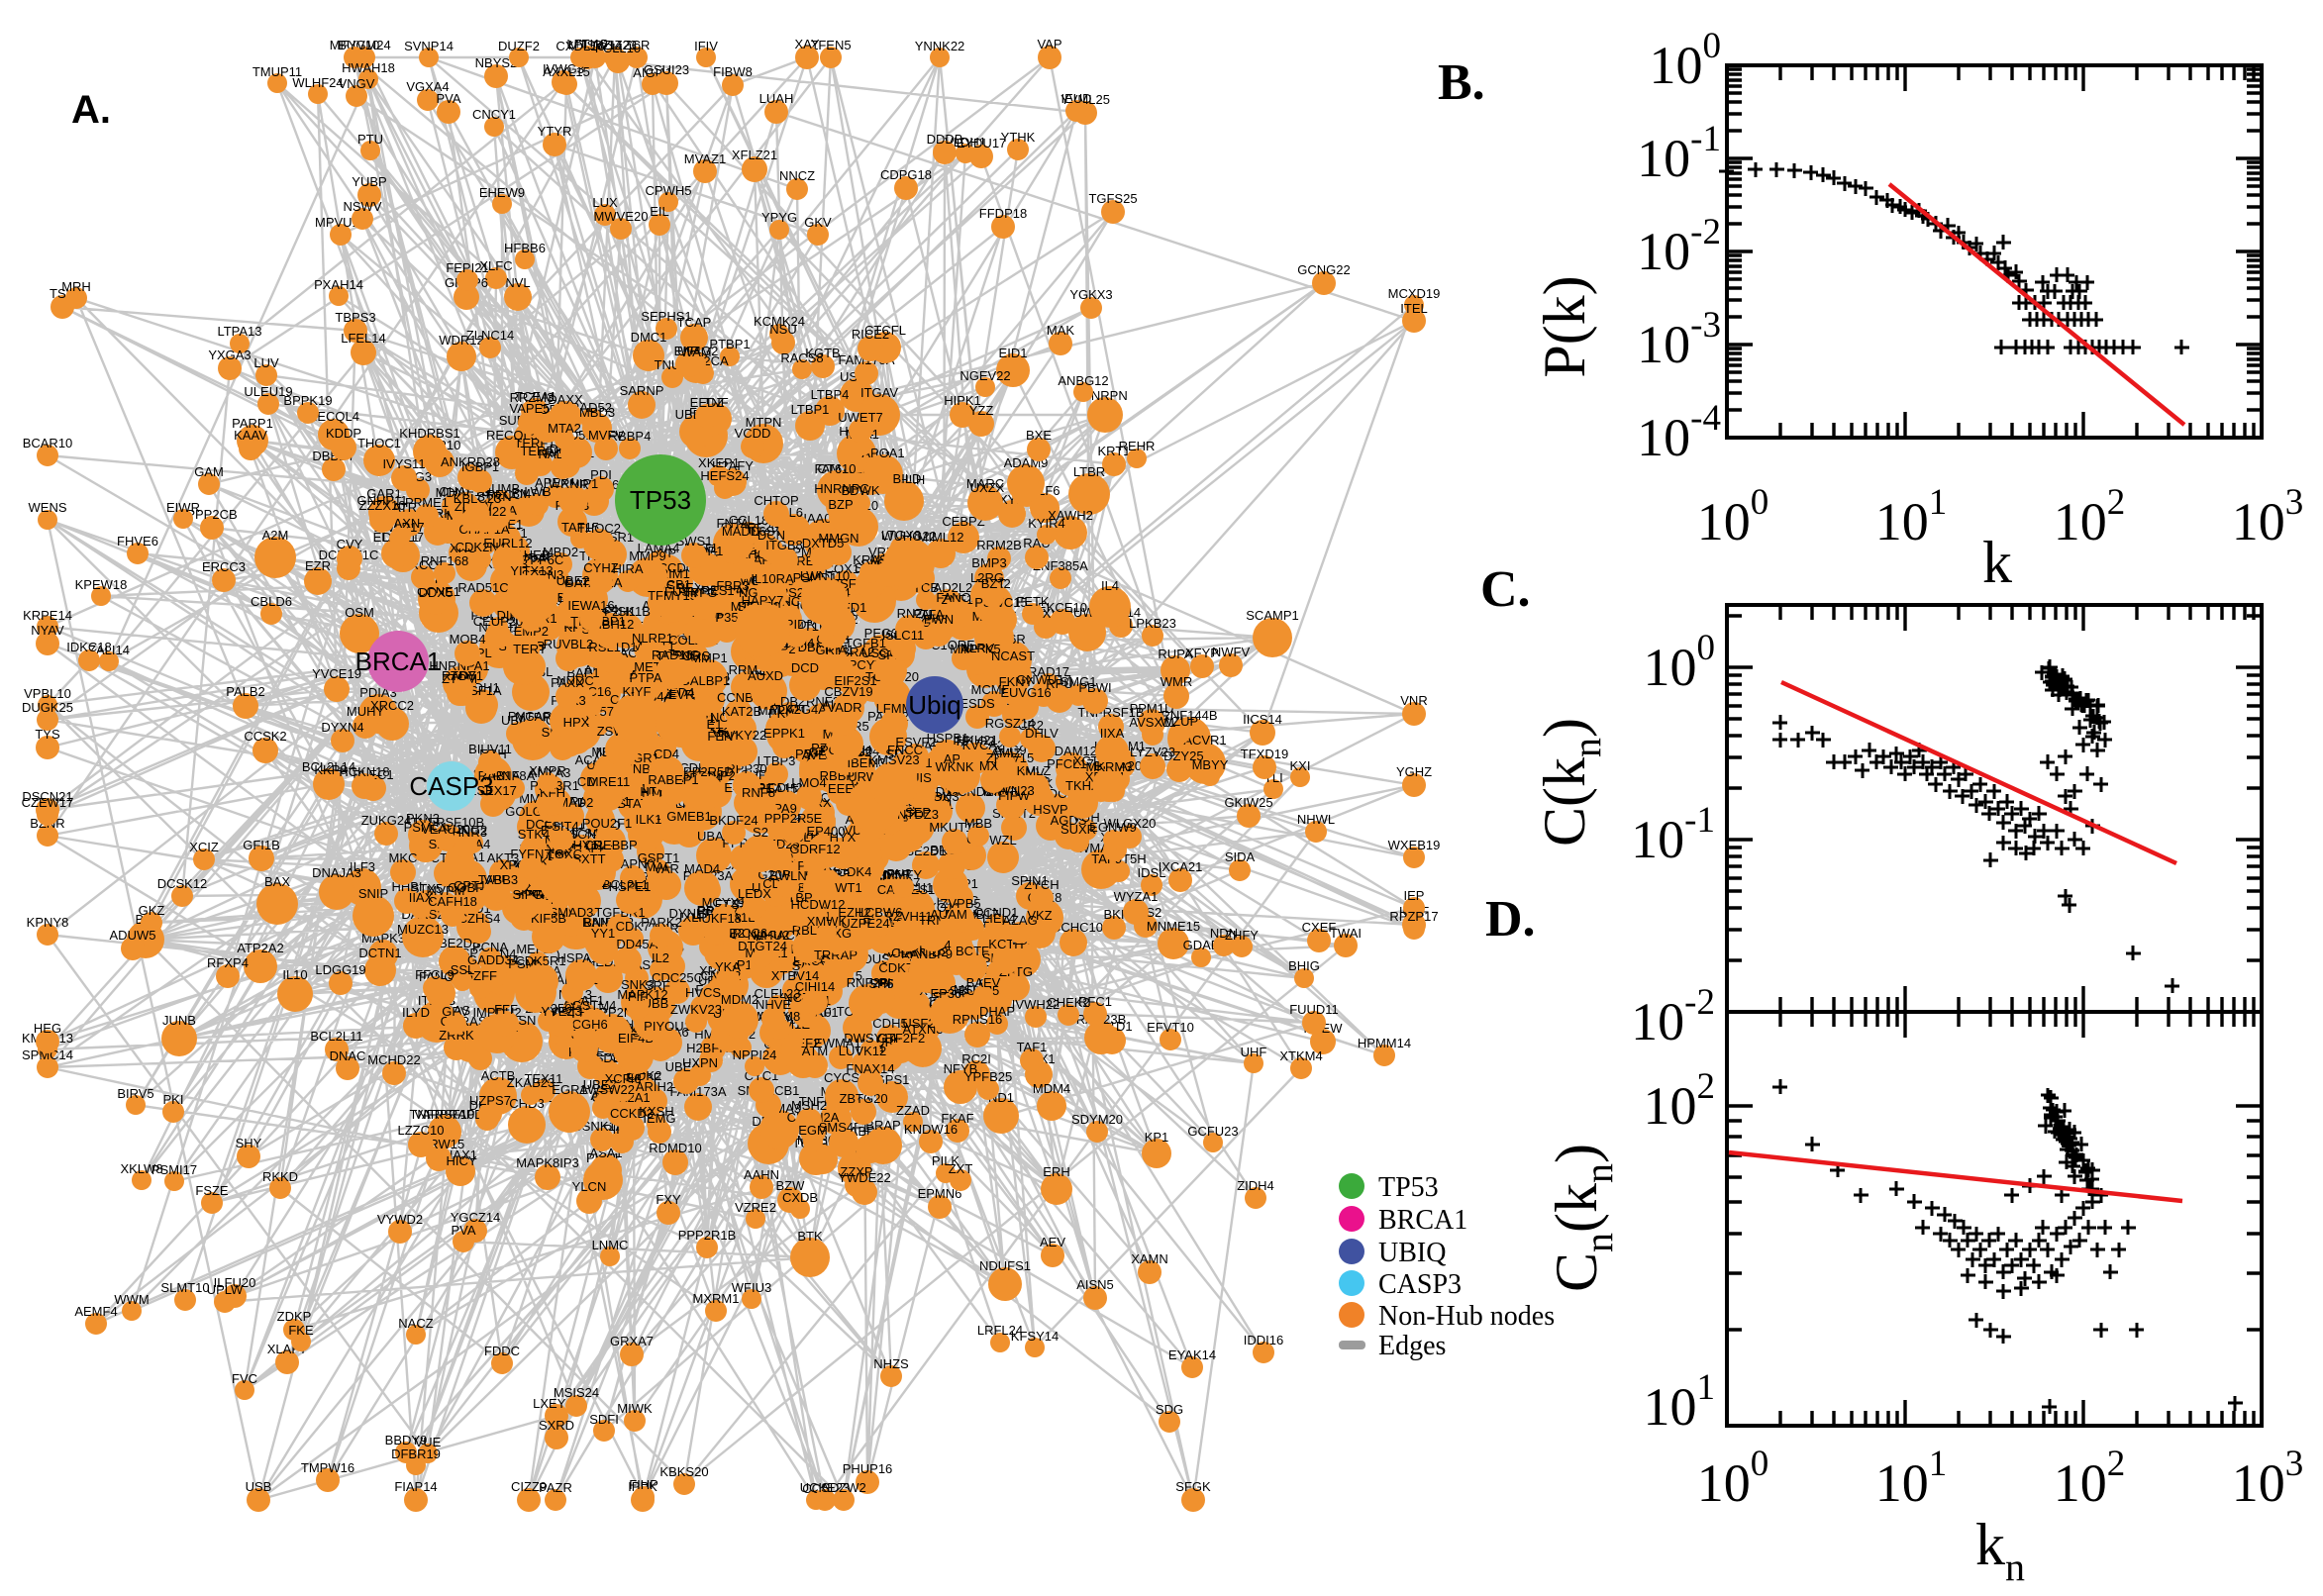 The image size is (2323, 1596). Describe the element at coordinates (379, 443) in the screenshot. I see `svg-text: THOC1` at that location.